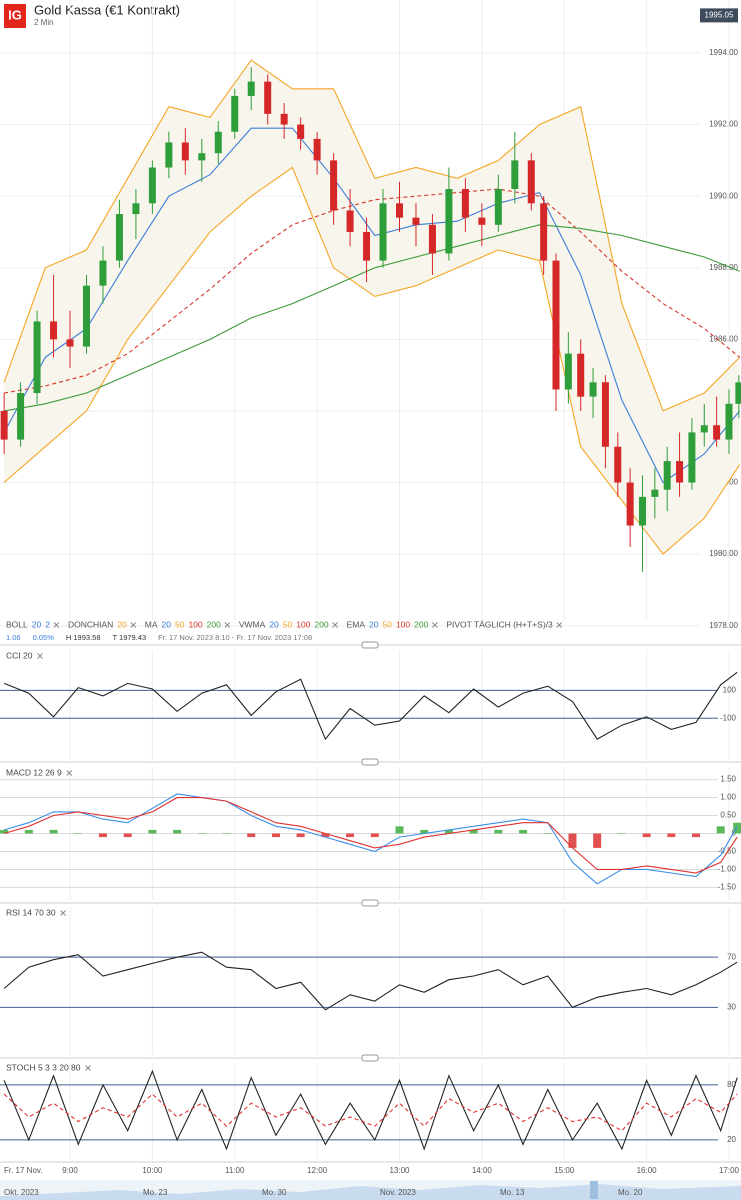  What do you see at coordinates (731, 1006) in the screenshot?
I see `y-tick-label: 30` at bounding box center [731, 1006].